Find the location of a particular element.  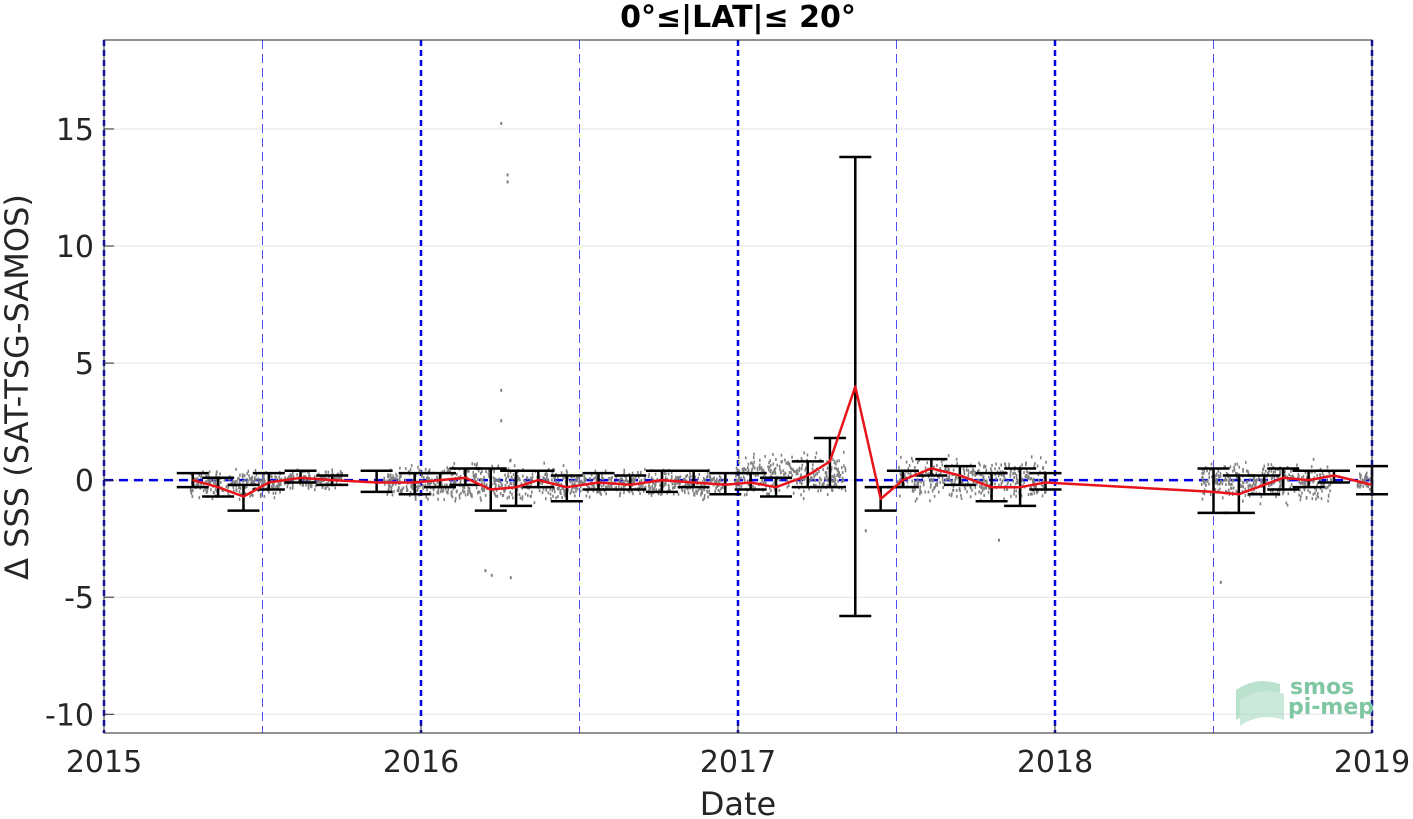

x-tick-label: 2017 is located at coordinates (738, 762).